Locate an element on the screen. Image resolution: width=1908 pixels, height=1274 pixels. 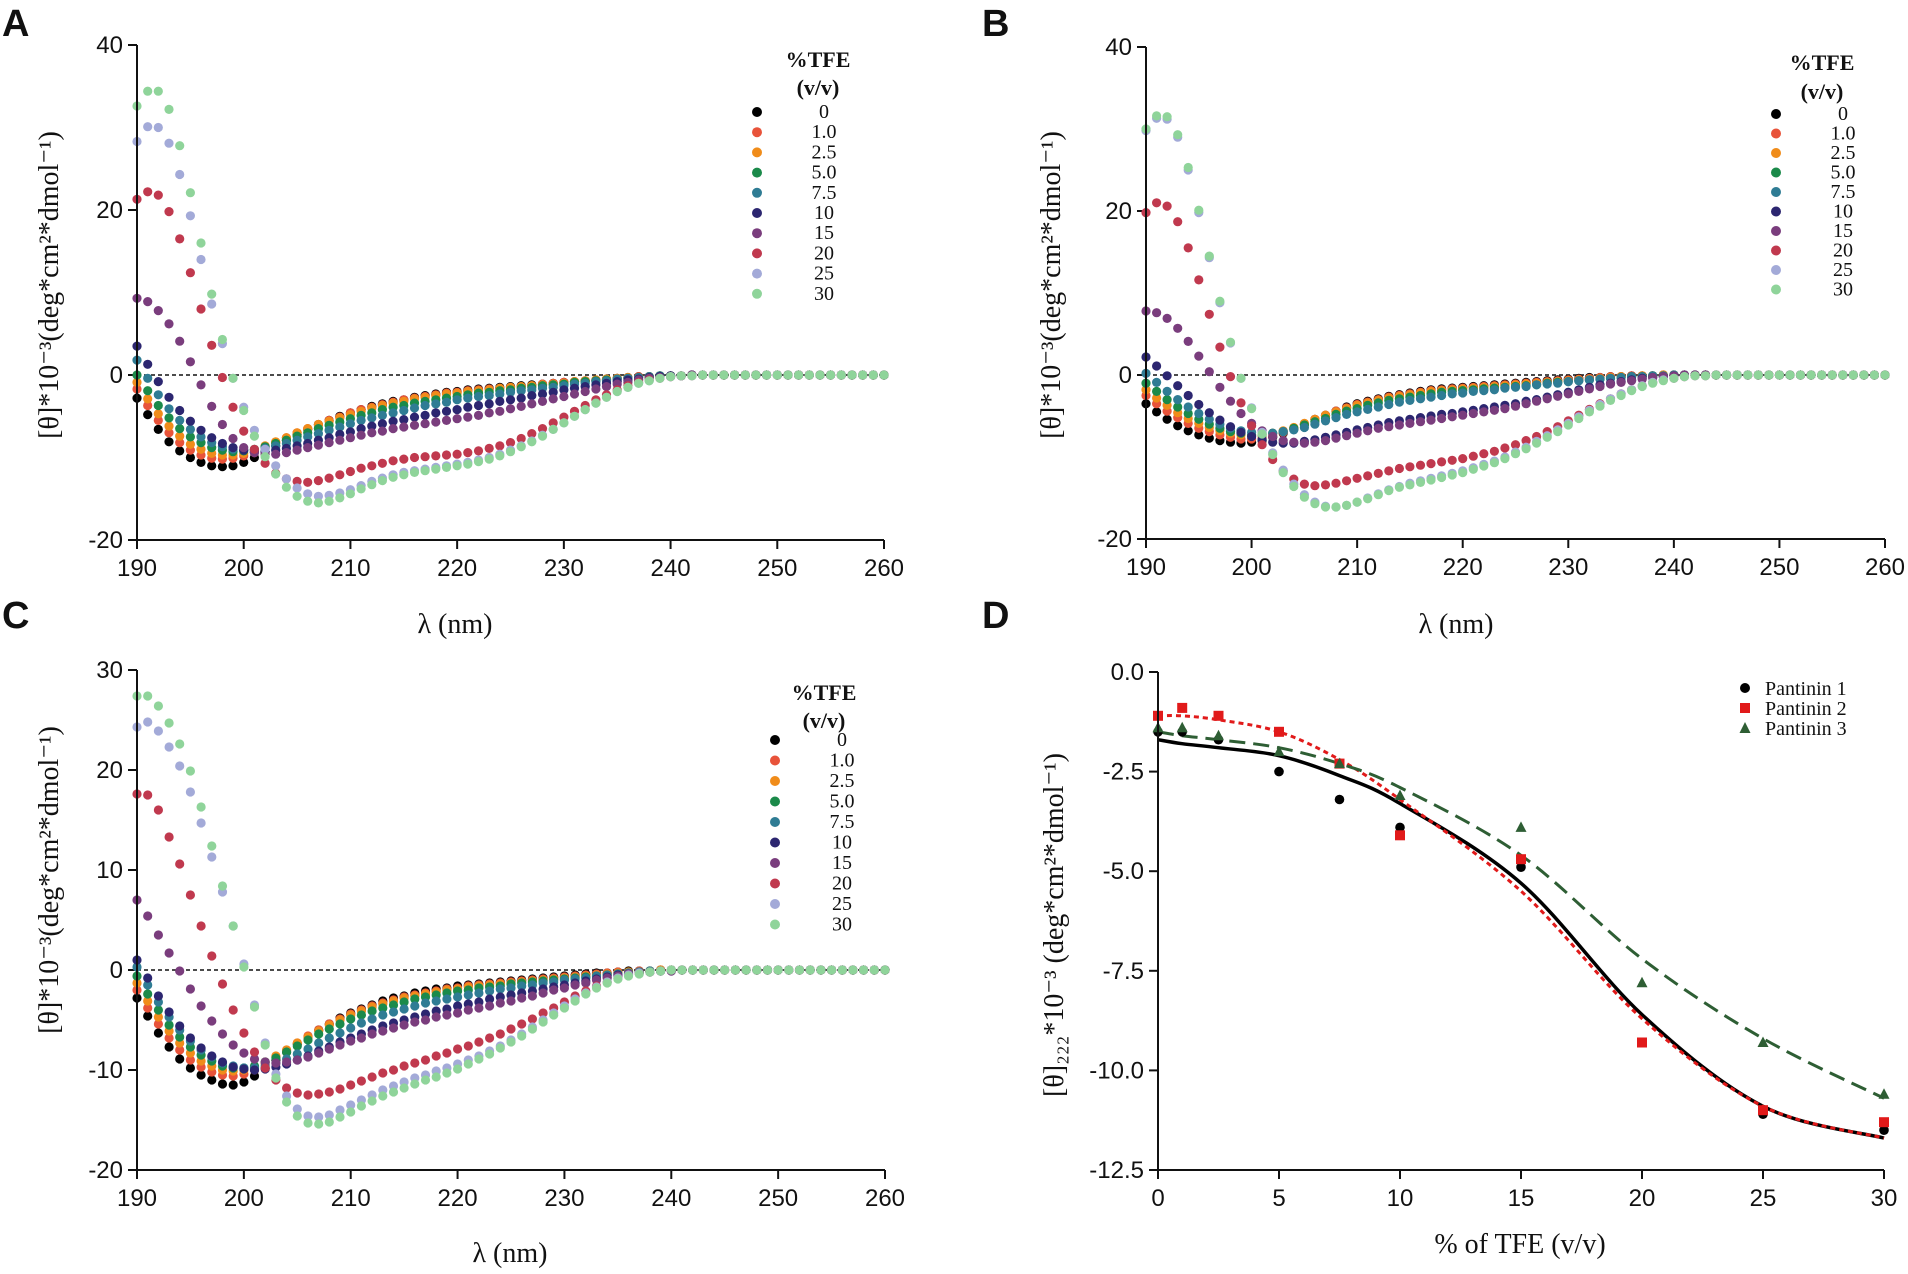
panel-d-x-title: % of TFE (v/v) is located at coordinates (1519, 1244).